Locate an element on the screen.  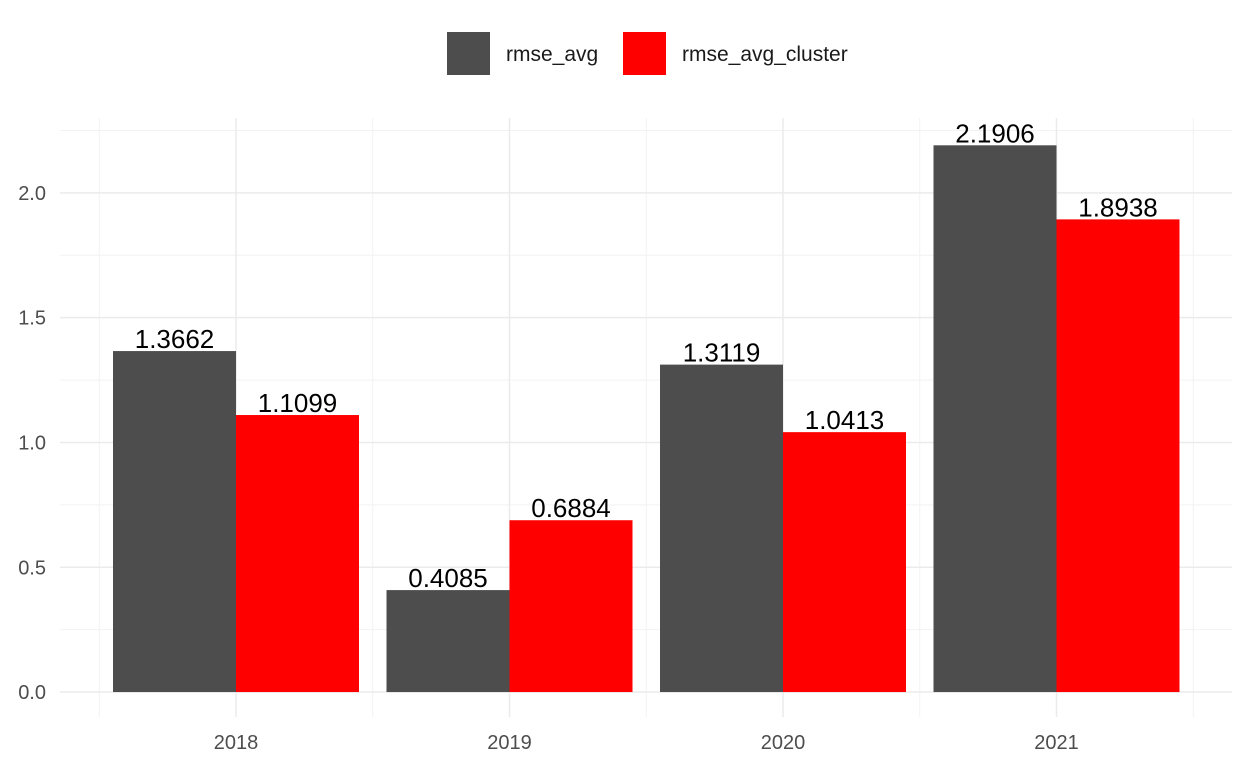
legend-item-rmse_avg_cluster: rmse_avg_cluster is located at coordinates (735, 53).